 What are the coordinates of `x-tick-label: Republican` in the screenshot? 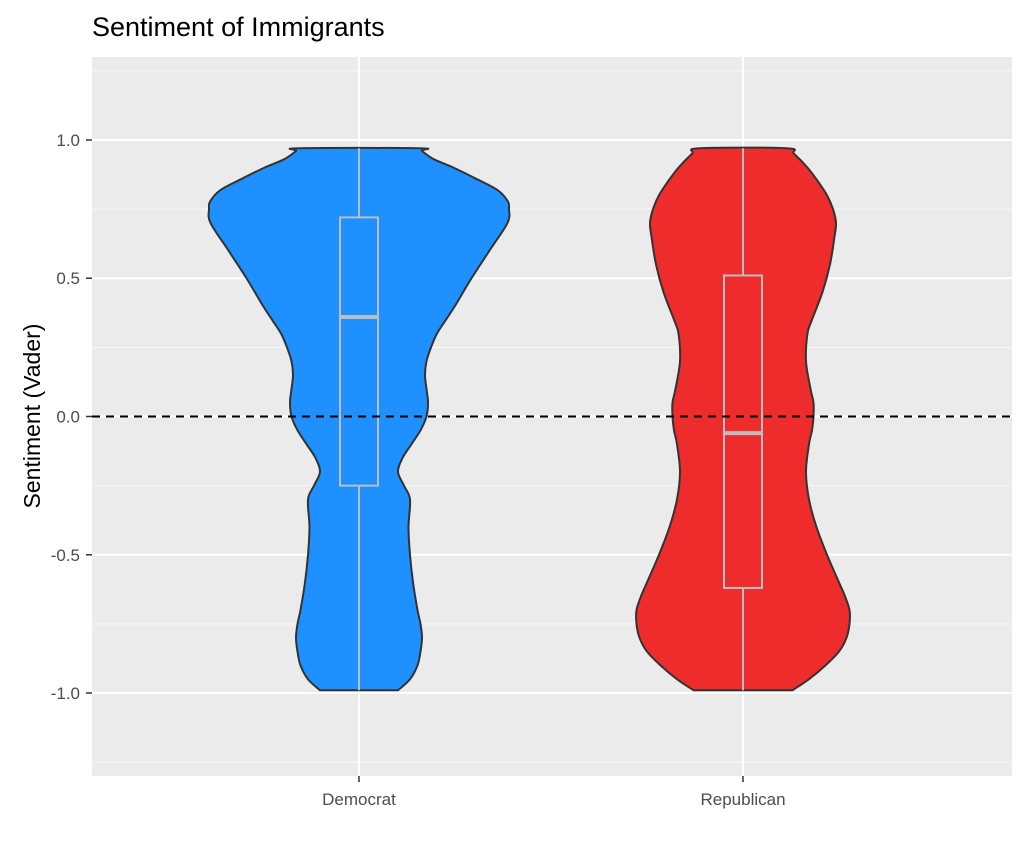 It's located at (742, 799).